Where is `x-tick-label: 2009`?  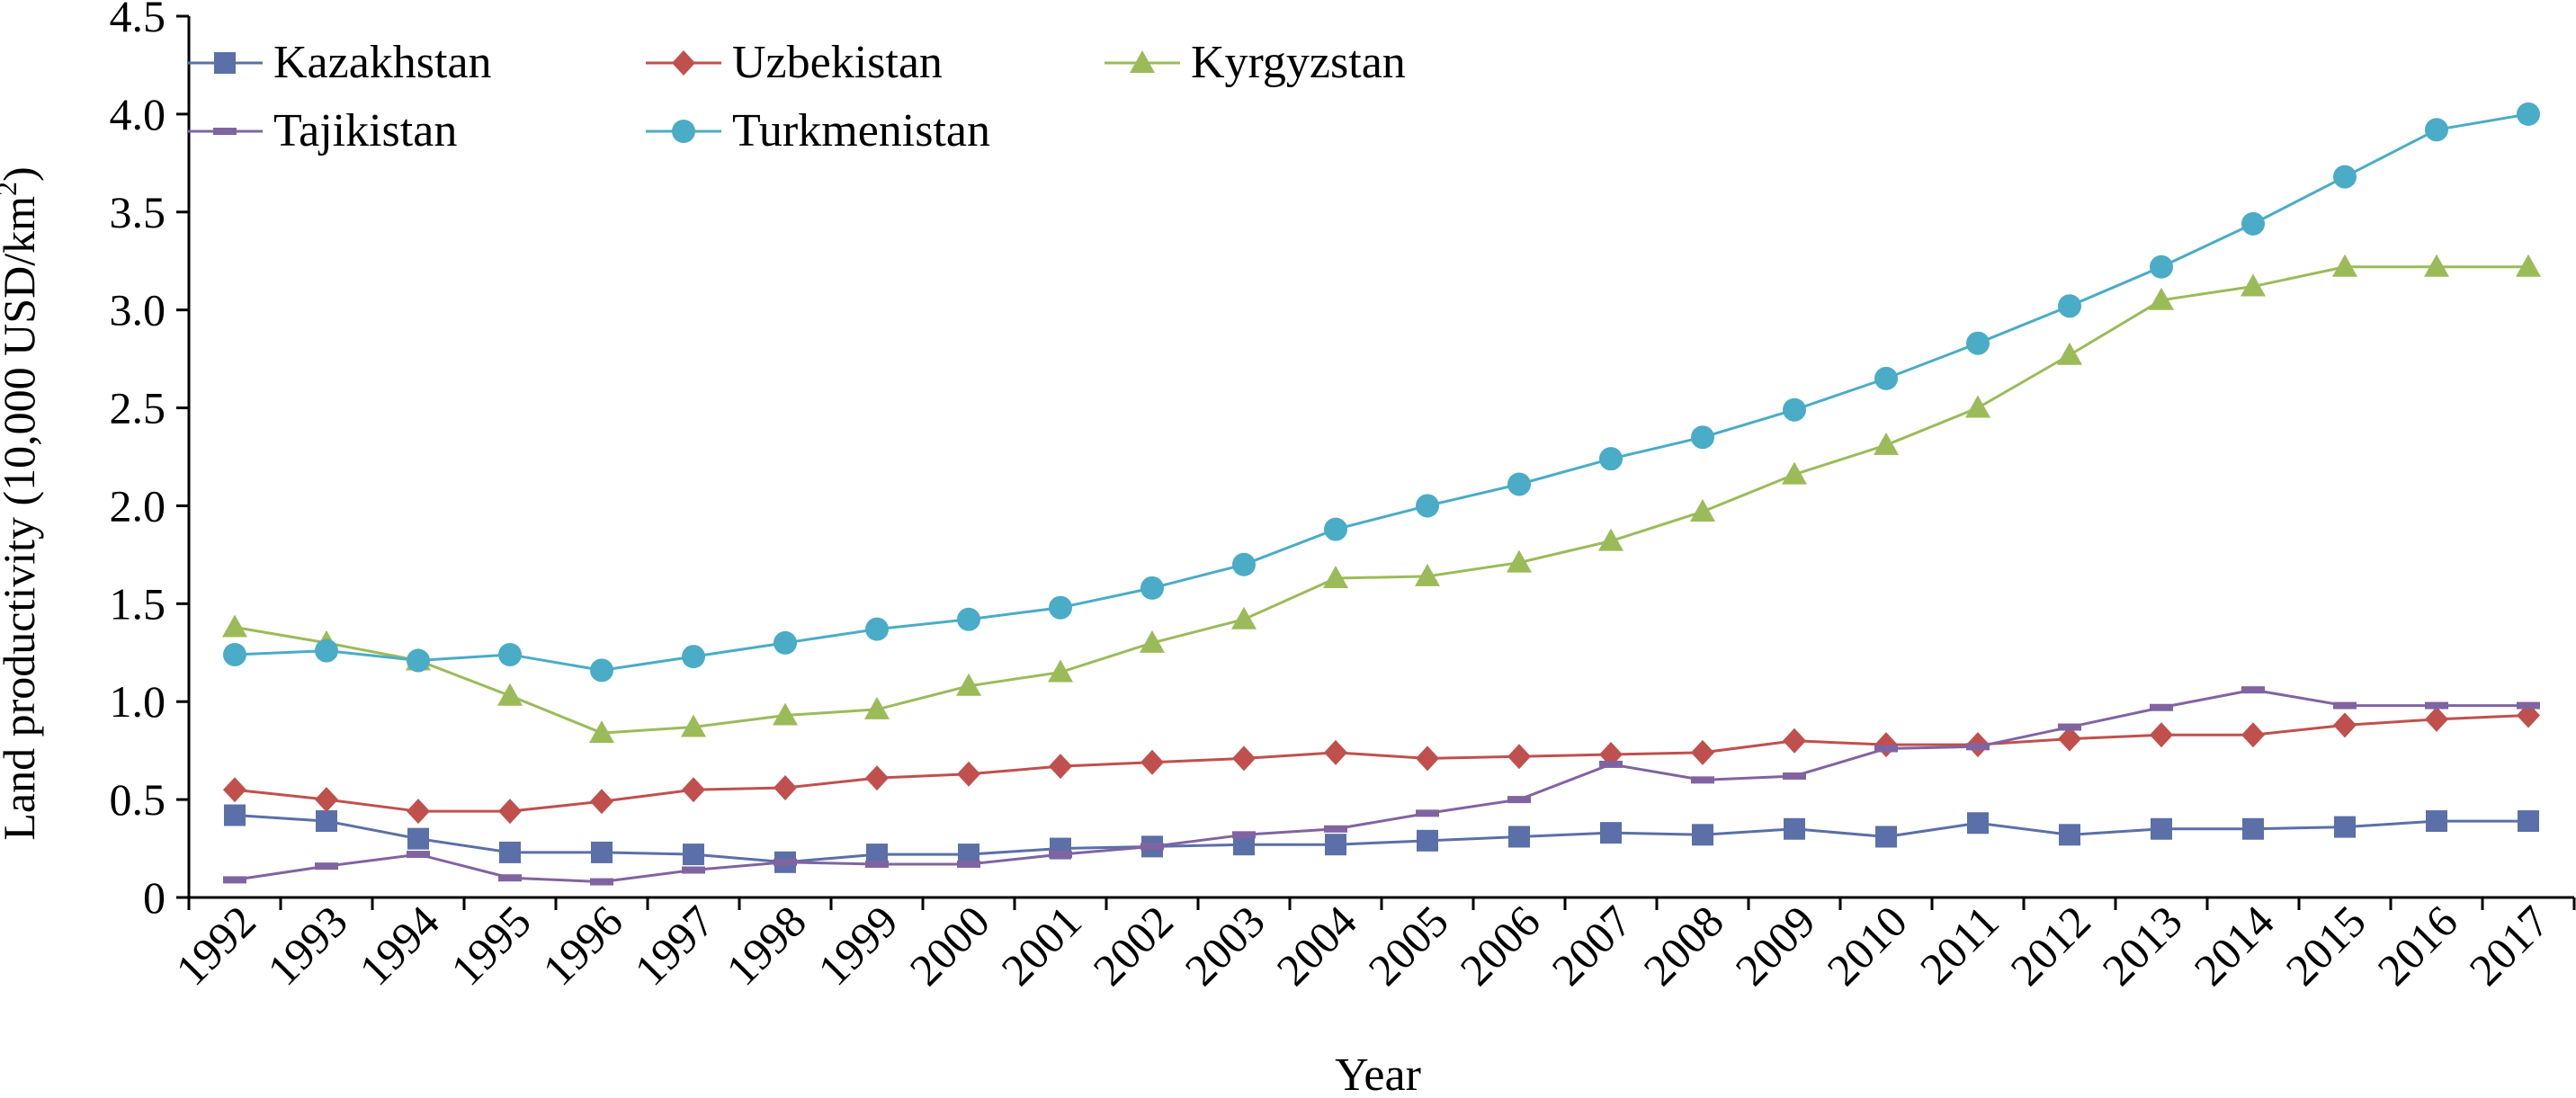 x-tick-label: 2009 is located at coordinates (1774, 946).